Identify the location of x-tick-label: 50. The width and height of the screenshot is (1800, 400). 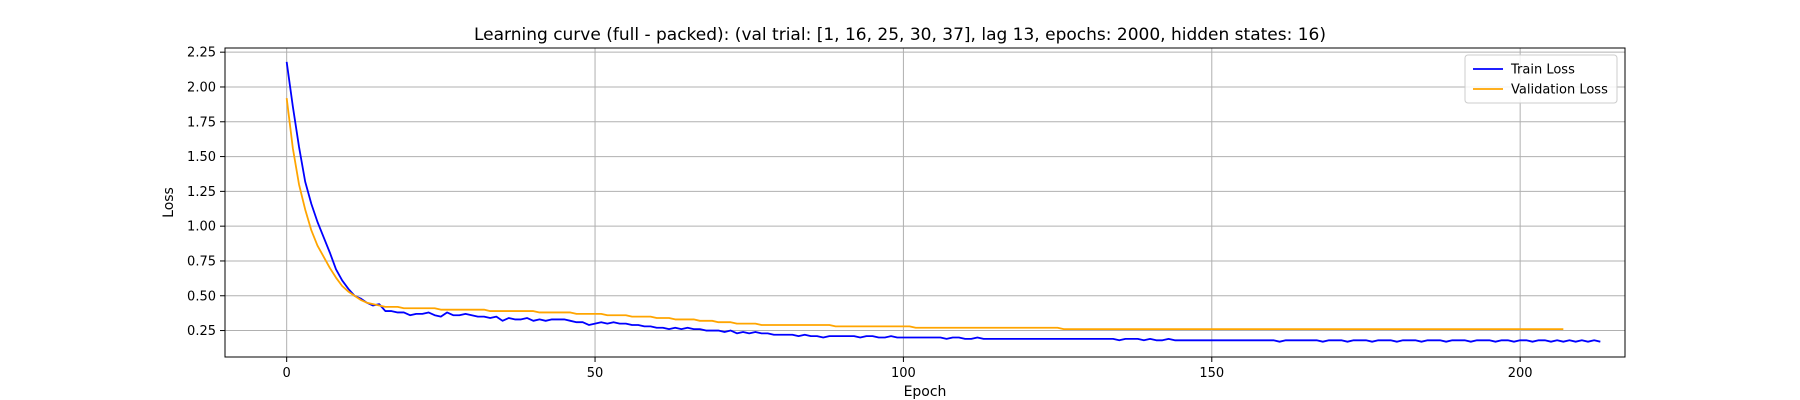
(595, 373).